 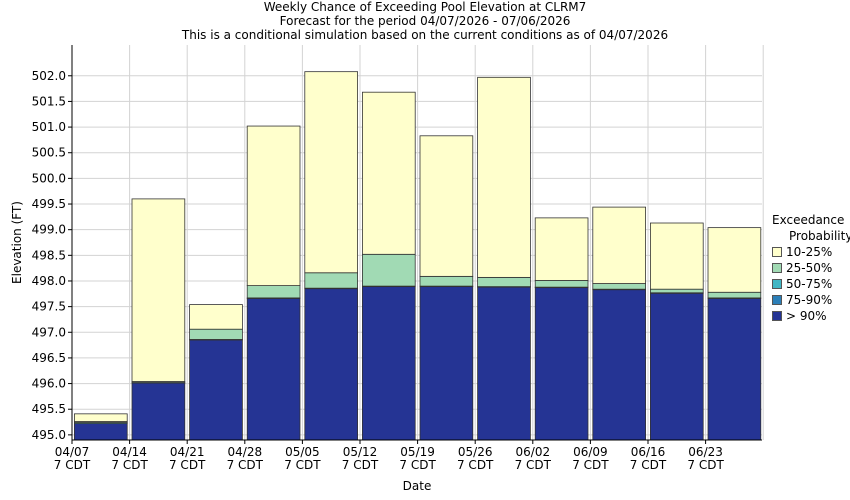 I want to click on y-tick-label: 495.0, so click(x=49, y=435).